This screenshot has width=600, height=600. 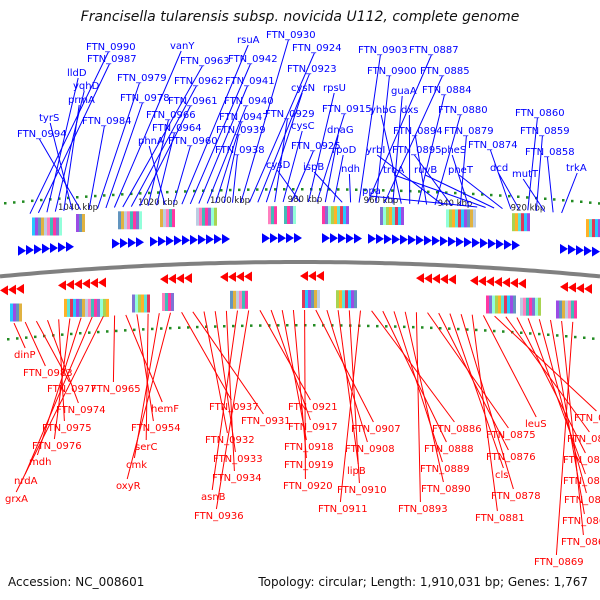 What do you see at coordinates (583, 439) in the screenshot?
I see `reverse-gene-label: FTN_0862` at bounding box center [583, 439].